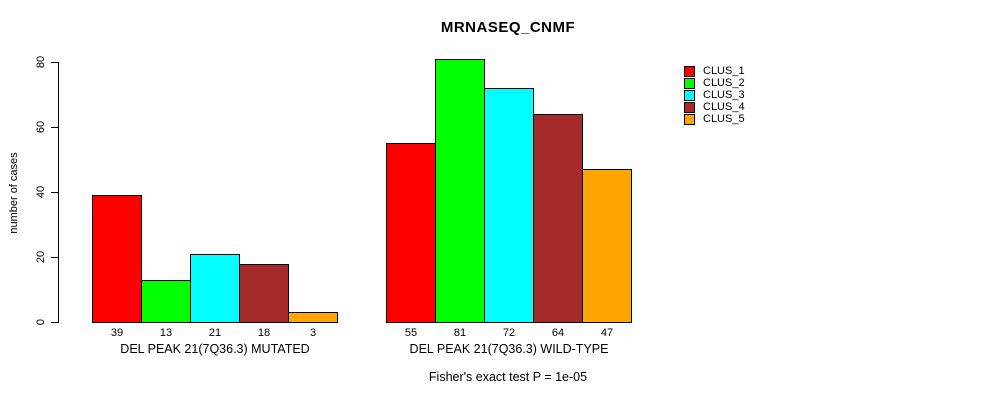 Image resolution: width=990 pixels, height=400 pixels. Describe the element at coordinates (558, 218) in the screenshot. I see `bar-clus_4-group1` at that location.